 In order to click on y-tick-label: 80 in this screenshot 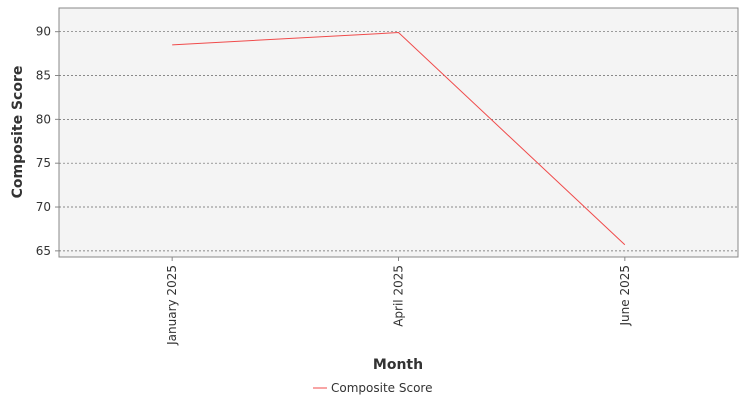, I will do `click(43, 119)`.